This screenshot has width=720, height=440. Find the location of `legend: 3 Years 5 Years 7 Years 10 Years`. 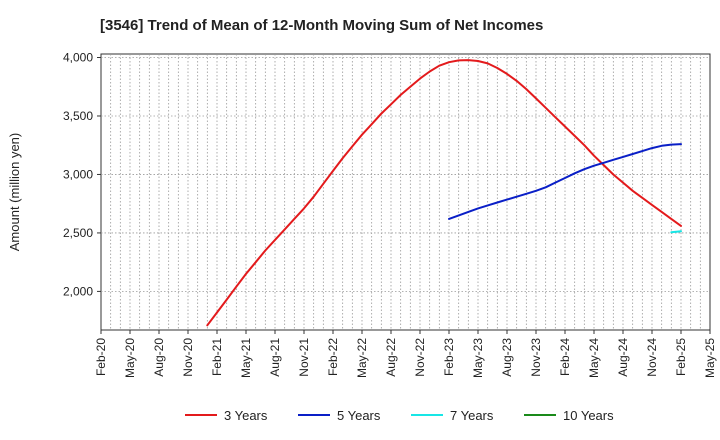

legend: 3 Years 5 Years 7 Years 10 Years is located at coordinates (399, 415).